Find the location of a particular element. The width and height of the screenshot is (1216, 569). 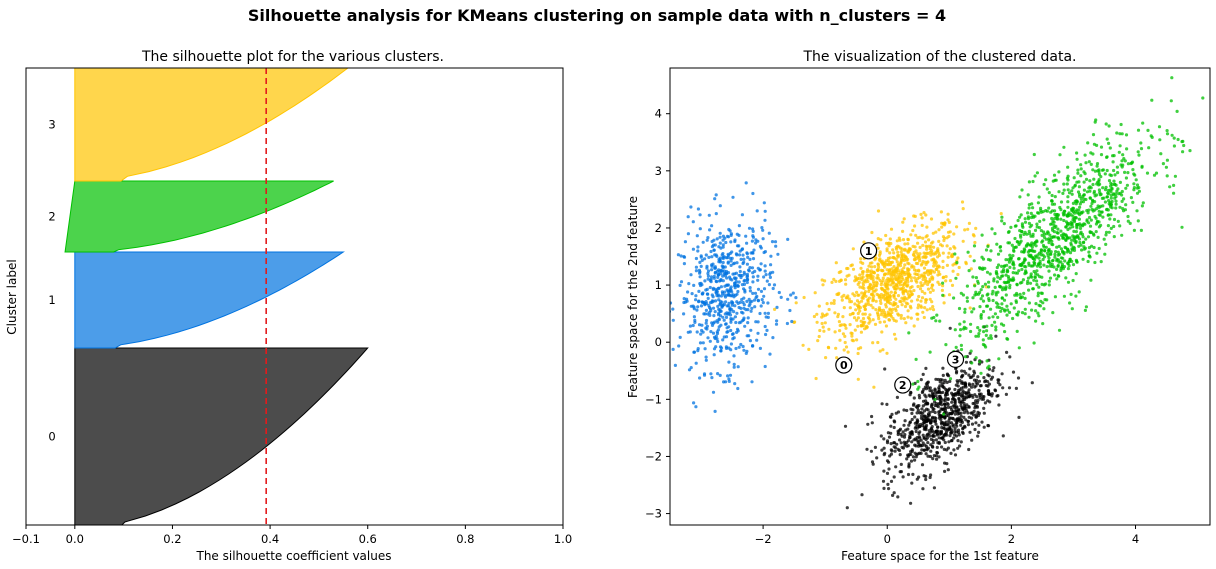

silhouette-x-tick-label: 0.4 is located at coordinates (270, 539).